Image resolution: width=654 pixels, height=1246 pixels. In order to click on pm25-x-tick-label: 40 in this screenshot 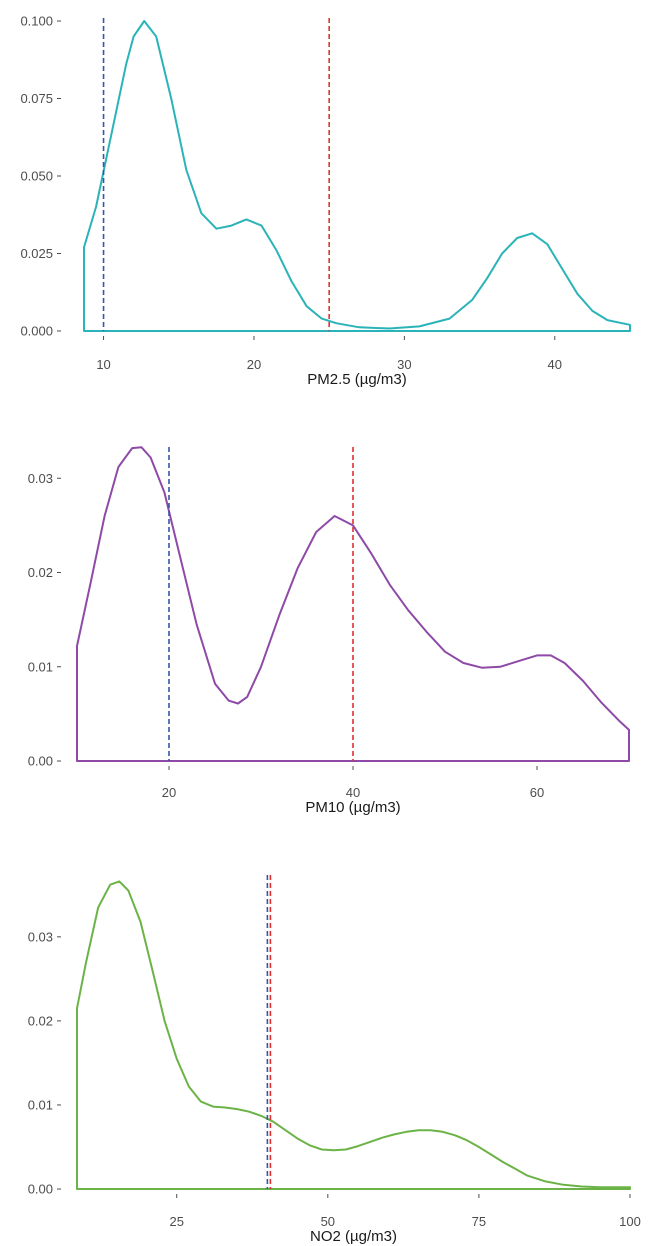, I will do `click(555, 364)`.